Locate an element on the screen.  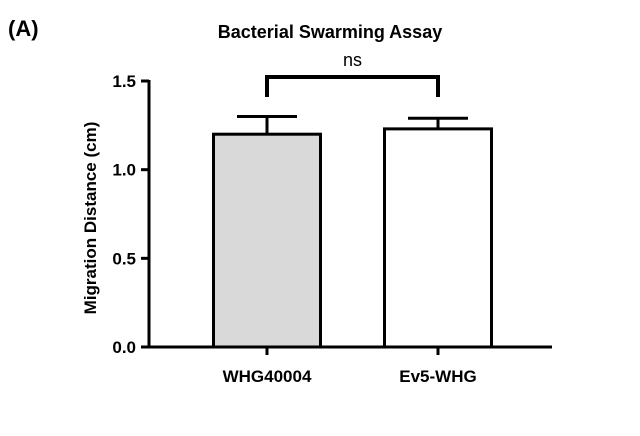
bar-ev5-whg is located at coordinates (438, 238).